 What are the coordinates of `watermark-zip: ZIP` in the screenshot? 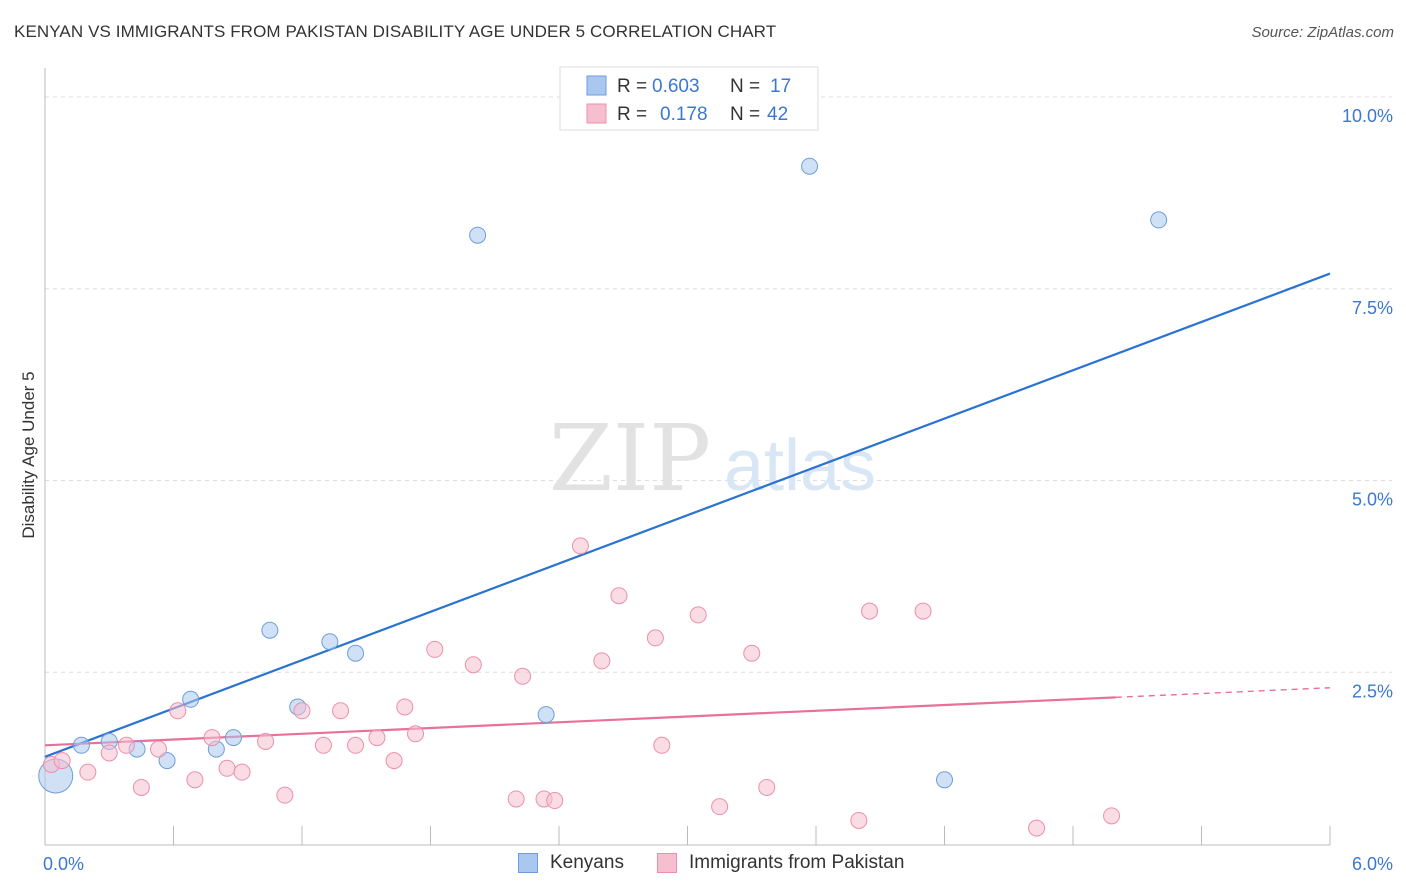 It's located at (630, 458).